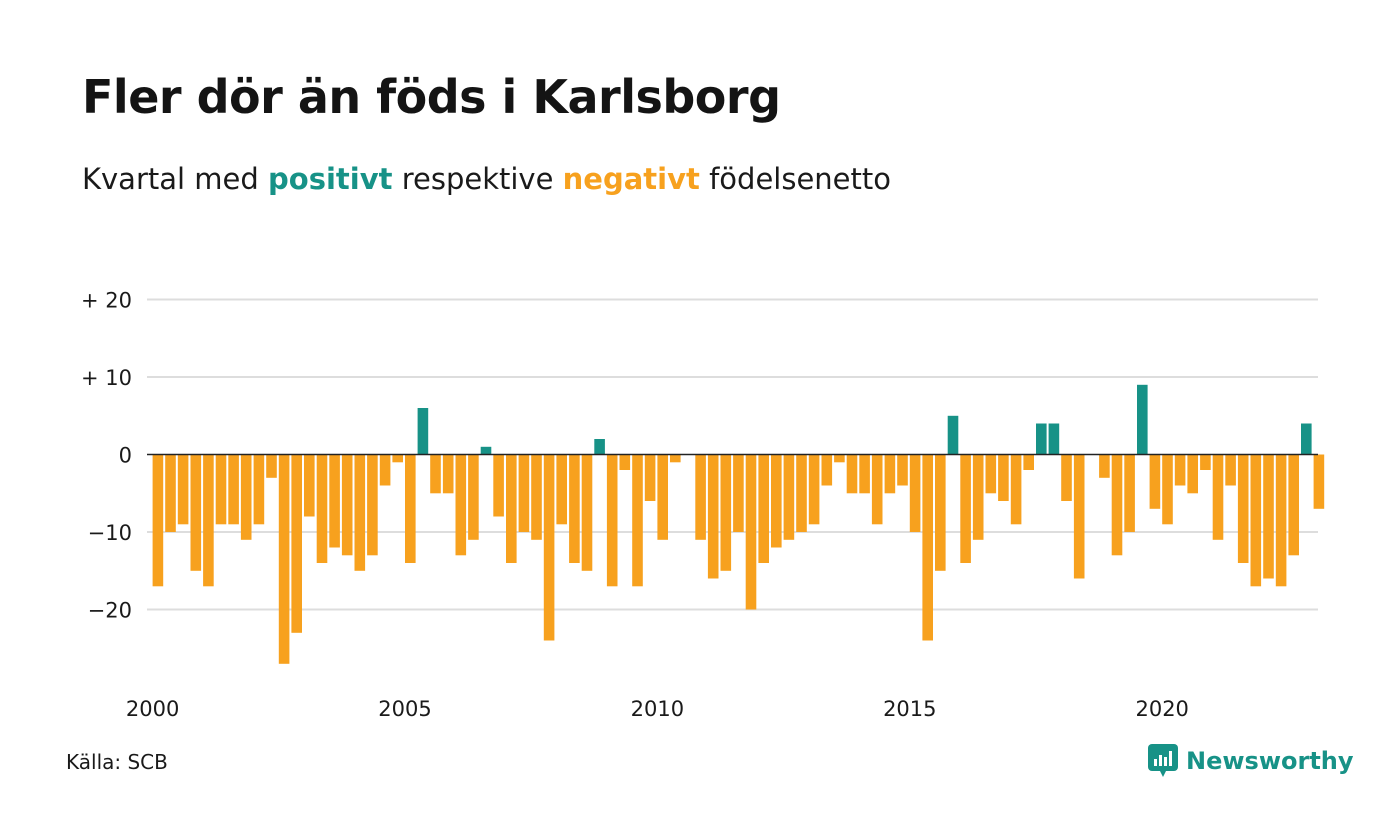  I want to click on bar-2012-k1, so click(763, 508).